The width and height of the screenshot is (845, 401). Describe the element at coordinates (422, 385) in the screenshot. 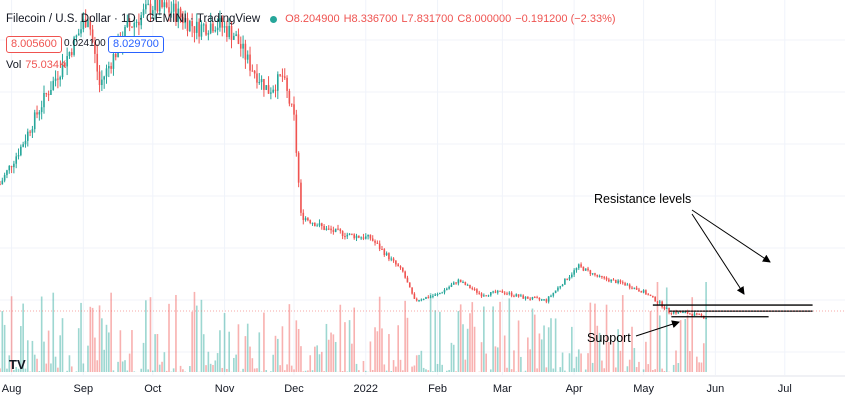

I see `x-axis: Aug Sep Oct Nov Dec 2022 Feb Mar Apr May Jun Jul` at that location.